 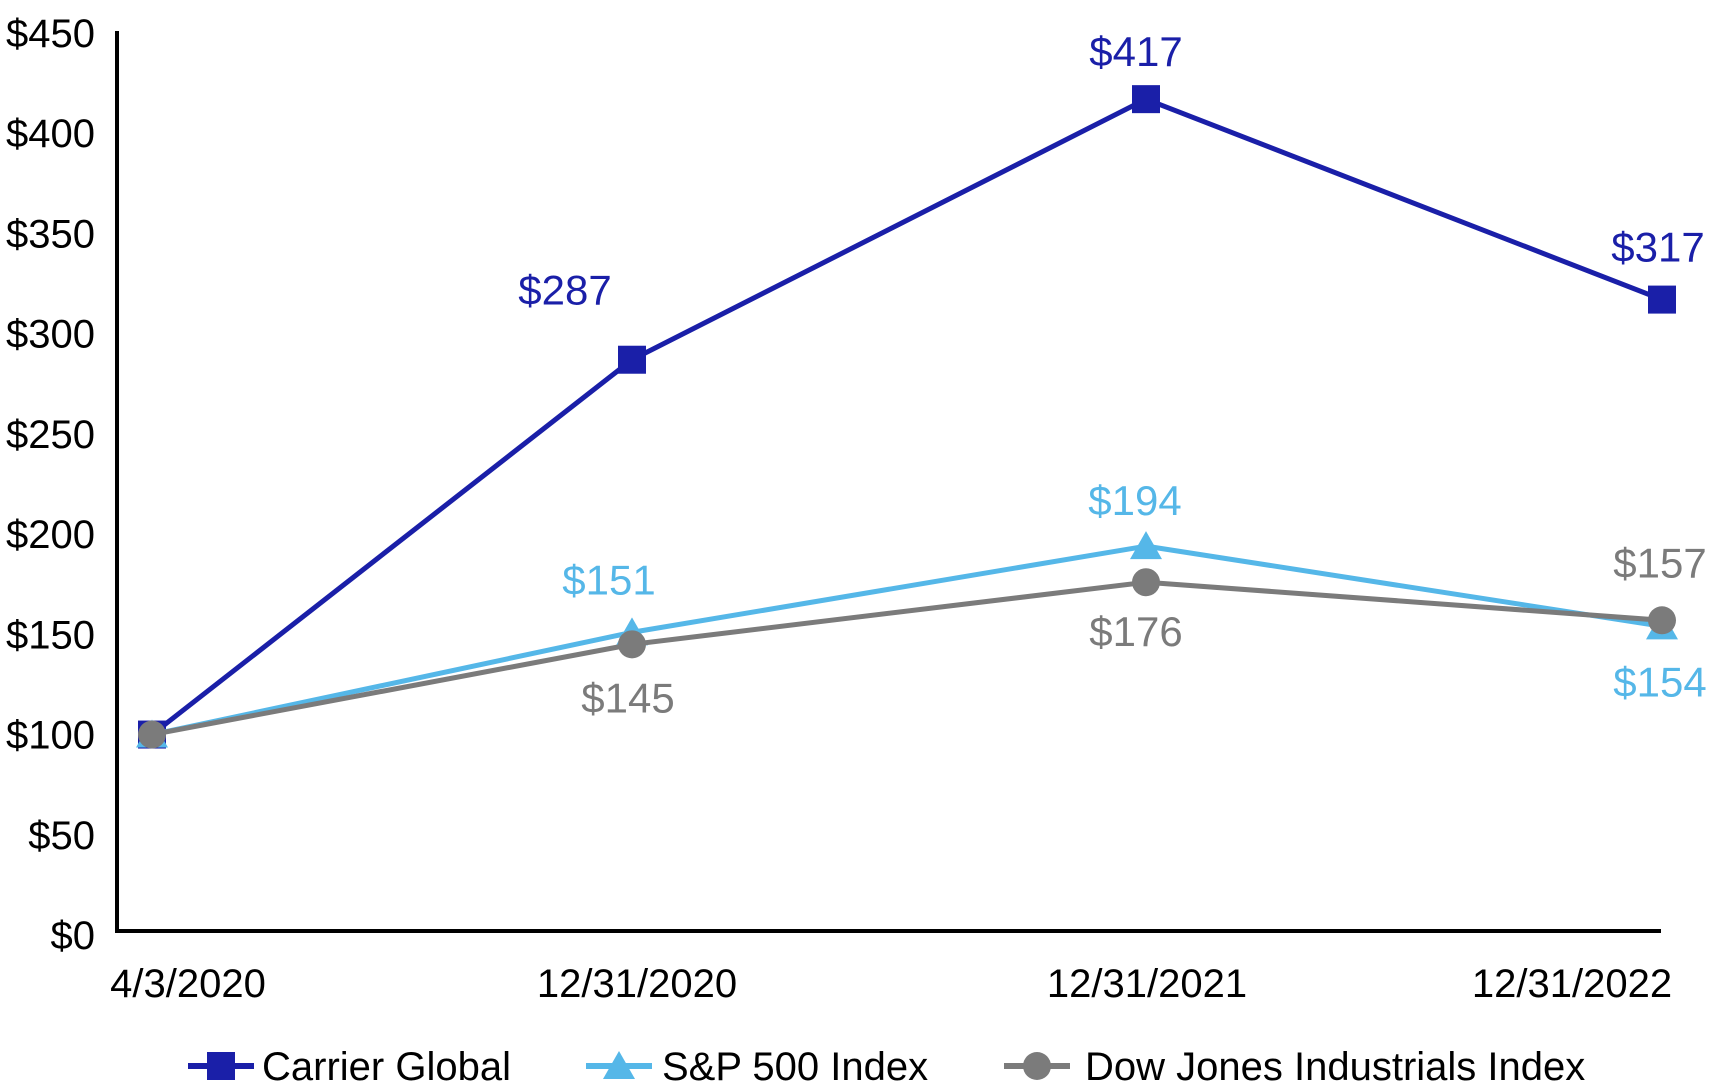 What do you see at coordinates (608, 579) in the screenshot?
I see `data-label: $151` at bounding box center [608, 579].